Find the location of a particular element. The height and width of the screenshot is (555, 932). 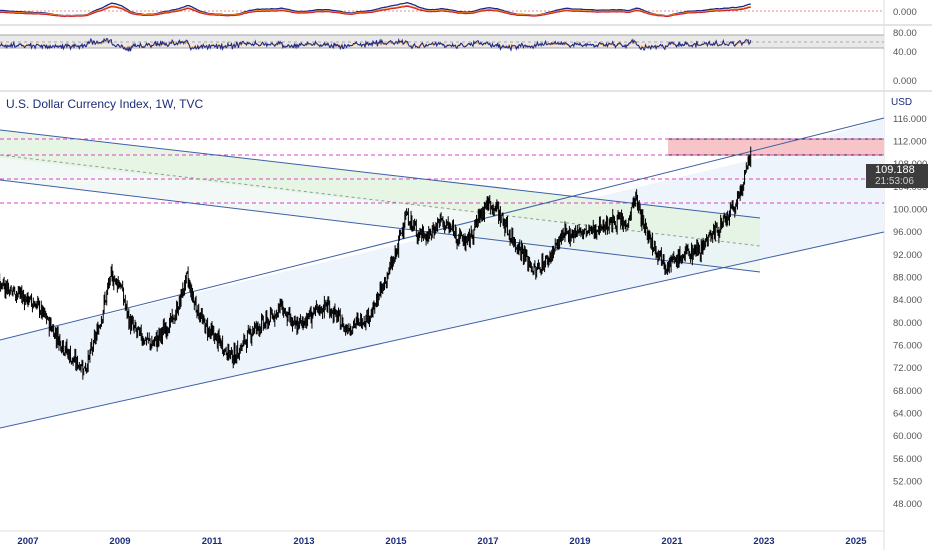

price-tick-label: 72.000 is located at coordinates (907, 368).